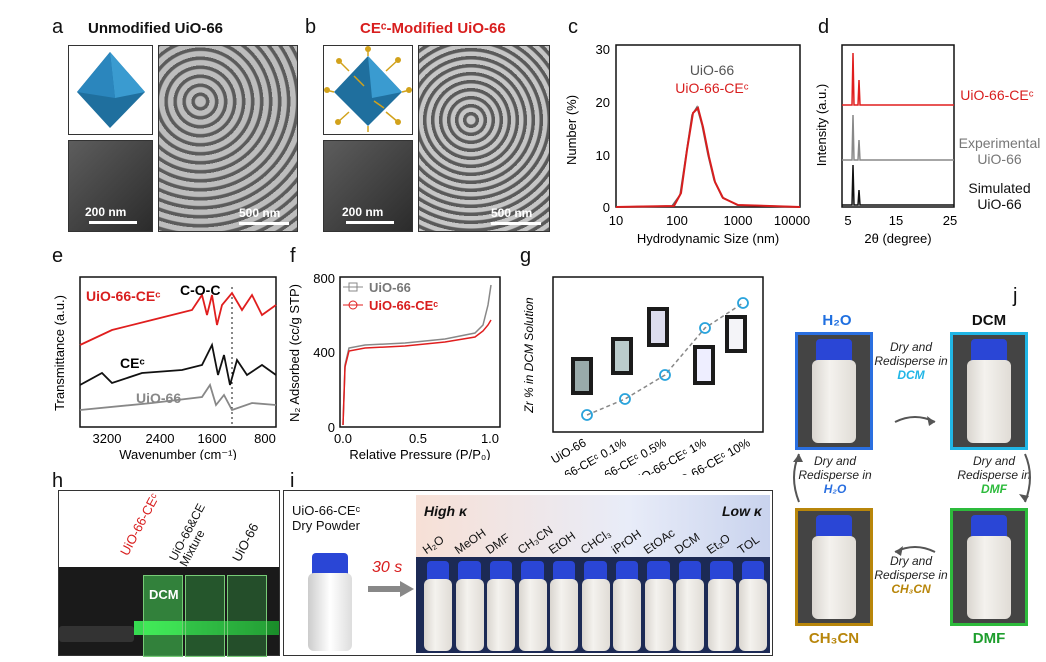 This screenshot has width=1046, height=662. I want to click on trend-line, so click(665, 359).